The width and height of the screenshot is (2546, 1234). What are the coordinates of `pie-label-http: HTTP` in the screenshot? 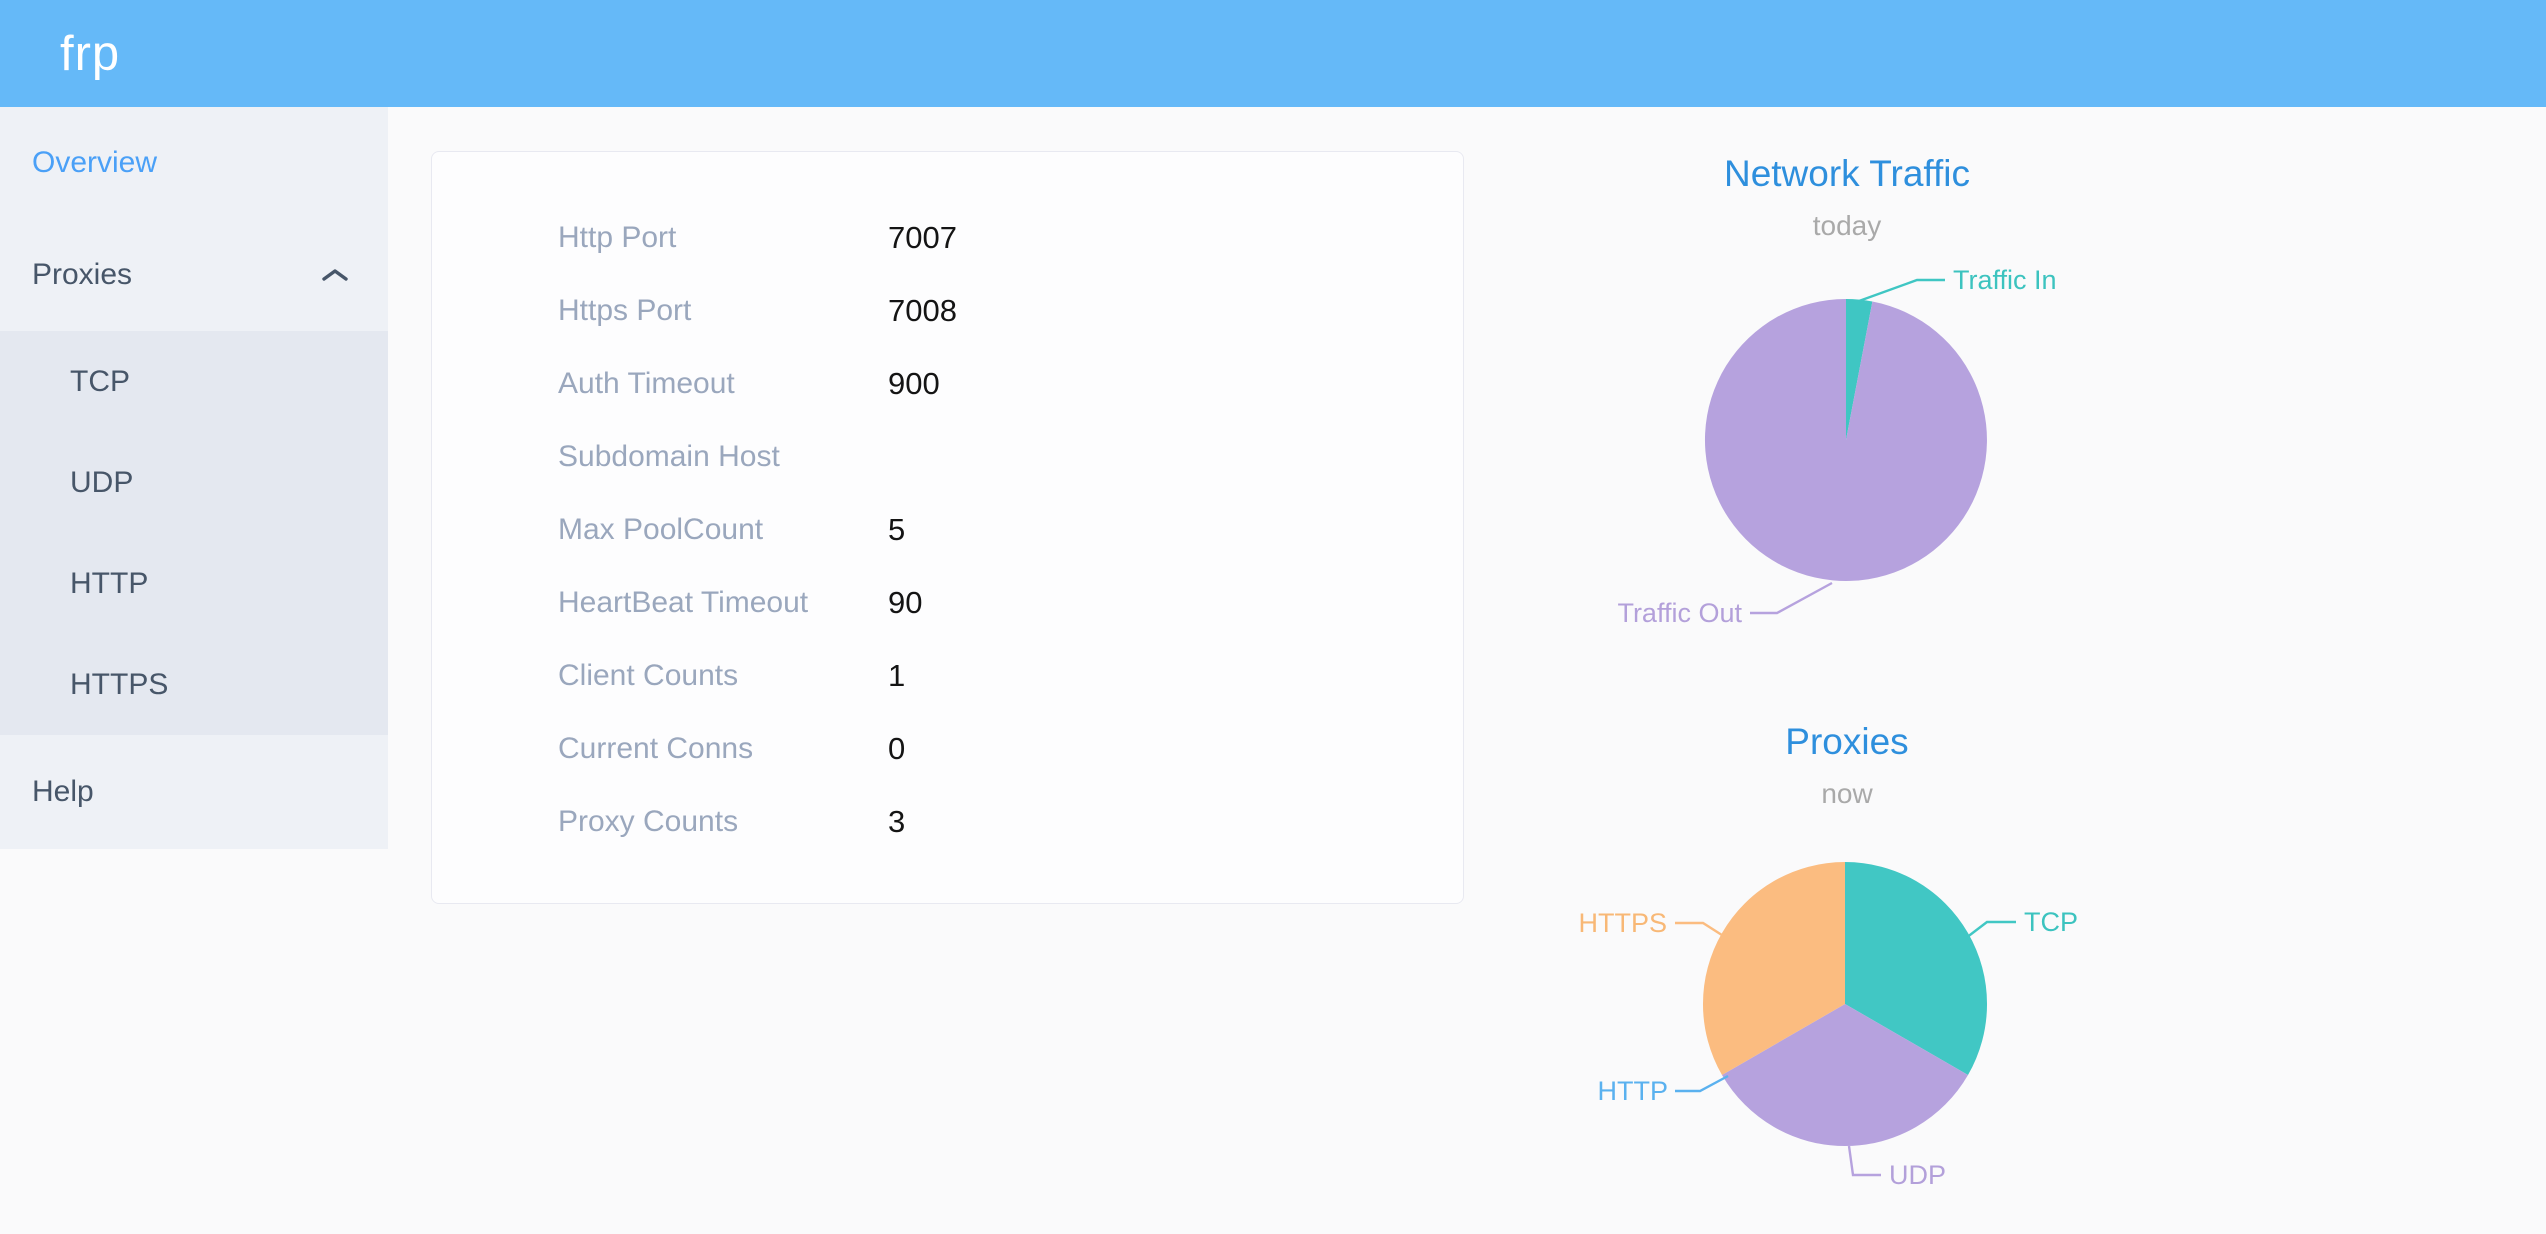 It's located at (1633, 1091).